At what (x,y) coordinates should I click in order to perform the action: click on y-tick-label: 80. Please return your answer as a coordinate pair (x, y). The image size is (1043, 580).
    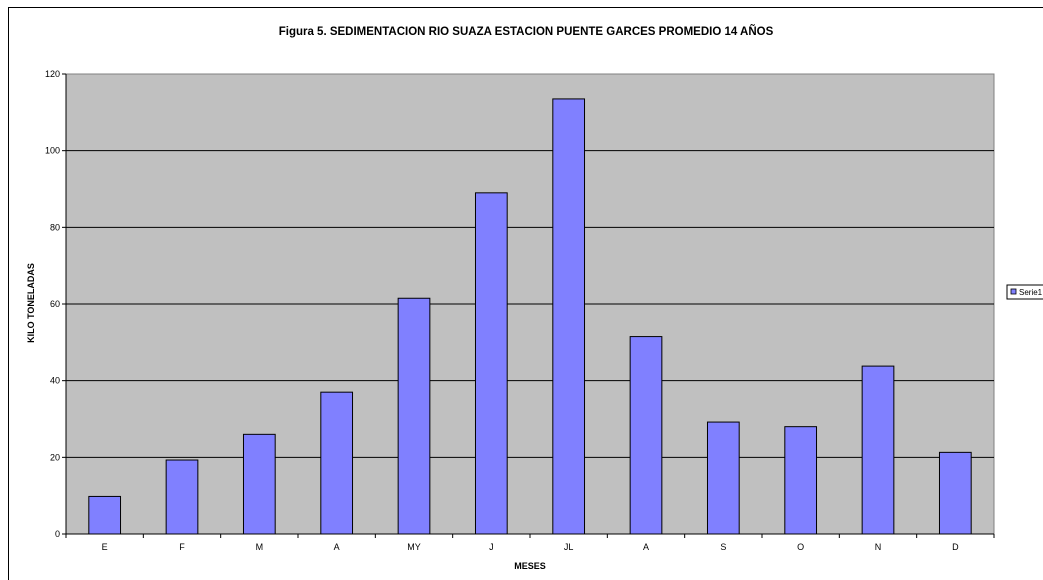
    Looking at the image, I should click on (55, 227).